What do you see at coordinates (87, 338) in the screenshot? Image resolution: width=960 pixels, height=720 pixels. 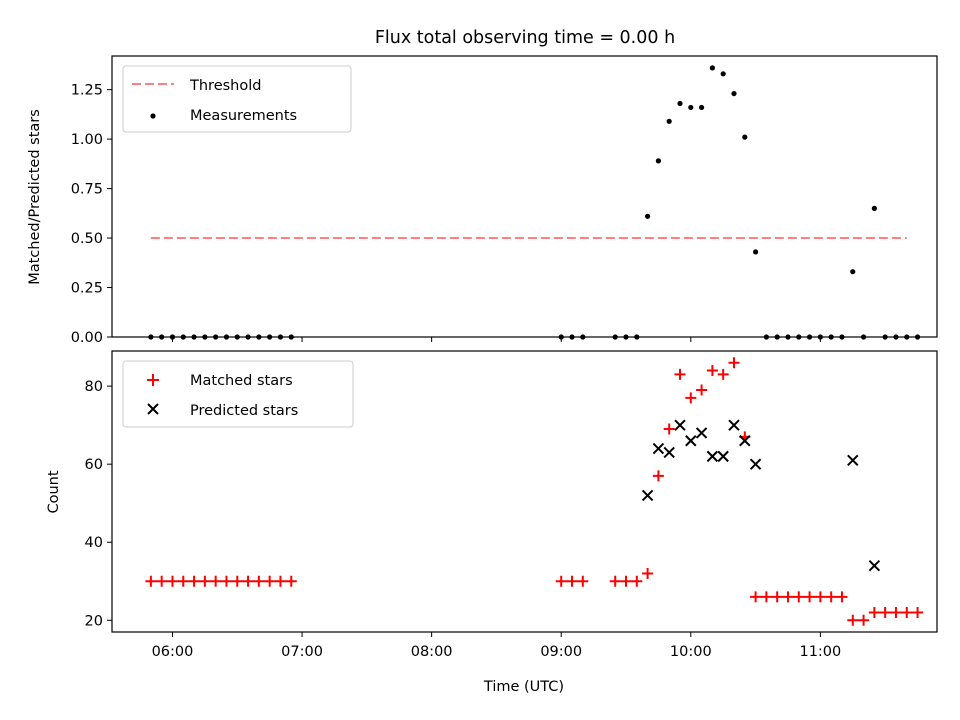 I see `top-y-tick-label: 0.00` at bounding box center [87, 338].